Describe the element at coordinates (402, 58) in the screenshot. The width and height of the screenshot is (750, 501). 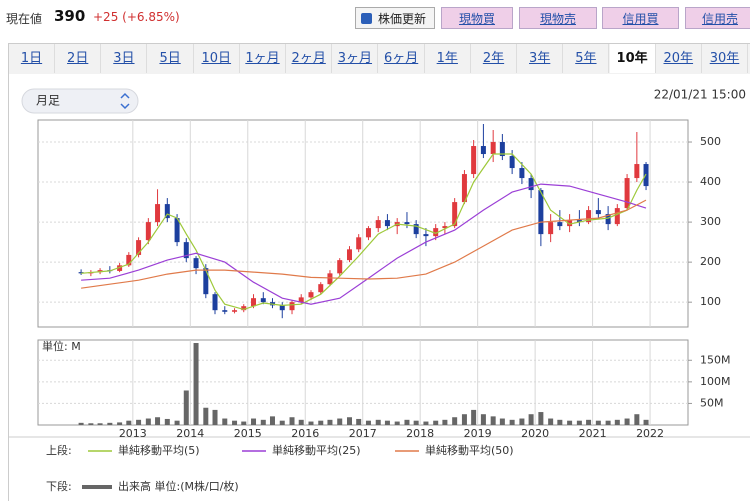
I see `period-tab: 6ヶ月` at that location.